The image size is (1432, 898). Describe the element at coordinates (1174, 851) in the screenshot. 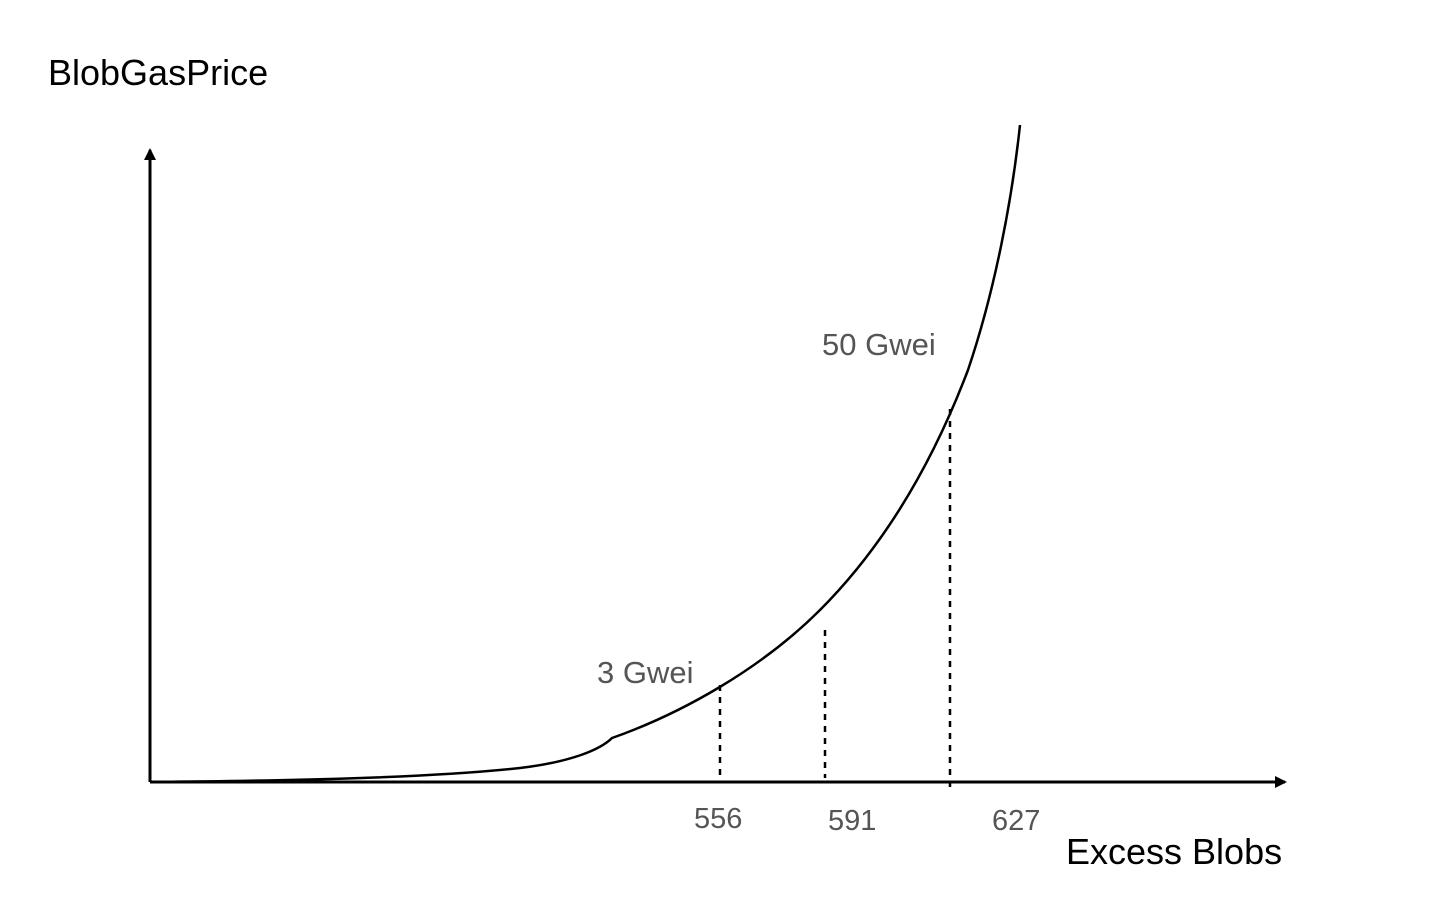

I see `x-axis-title: Excess Blobs` at that location.